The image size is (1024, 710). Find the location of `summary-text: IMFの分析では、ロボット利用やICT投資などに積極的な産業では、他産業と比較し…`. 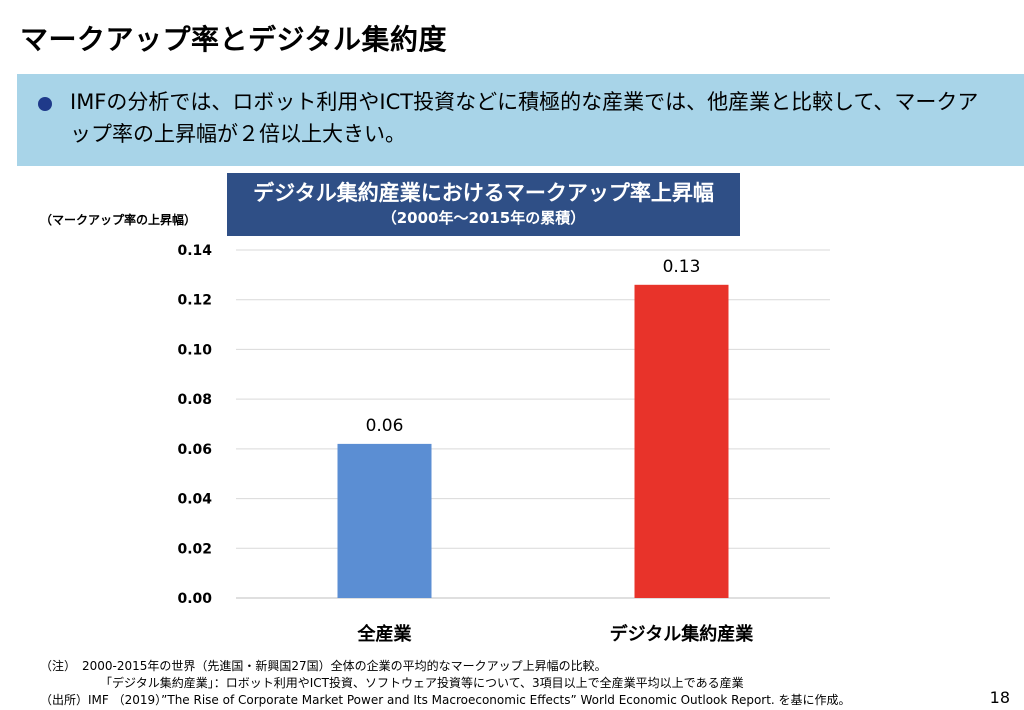

summary-text: IMFの分析では、ロボット利用やICT投資などに積極的な産業では、他産業と比較し… is located at coordinates (524, 118).